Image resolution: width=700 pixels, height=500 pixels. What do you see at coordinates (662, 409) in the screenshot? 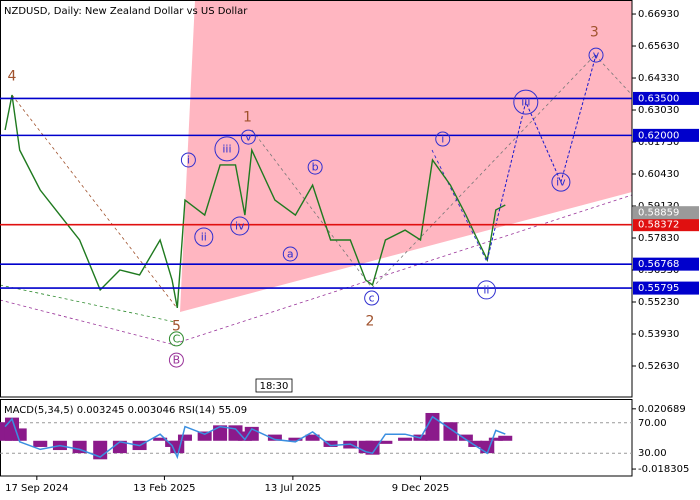
I see `macd-tick-label: 0.020689` at bounding box center [662, 409].